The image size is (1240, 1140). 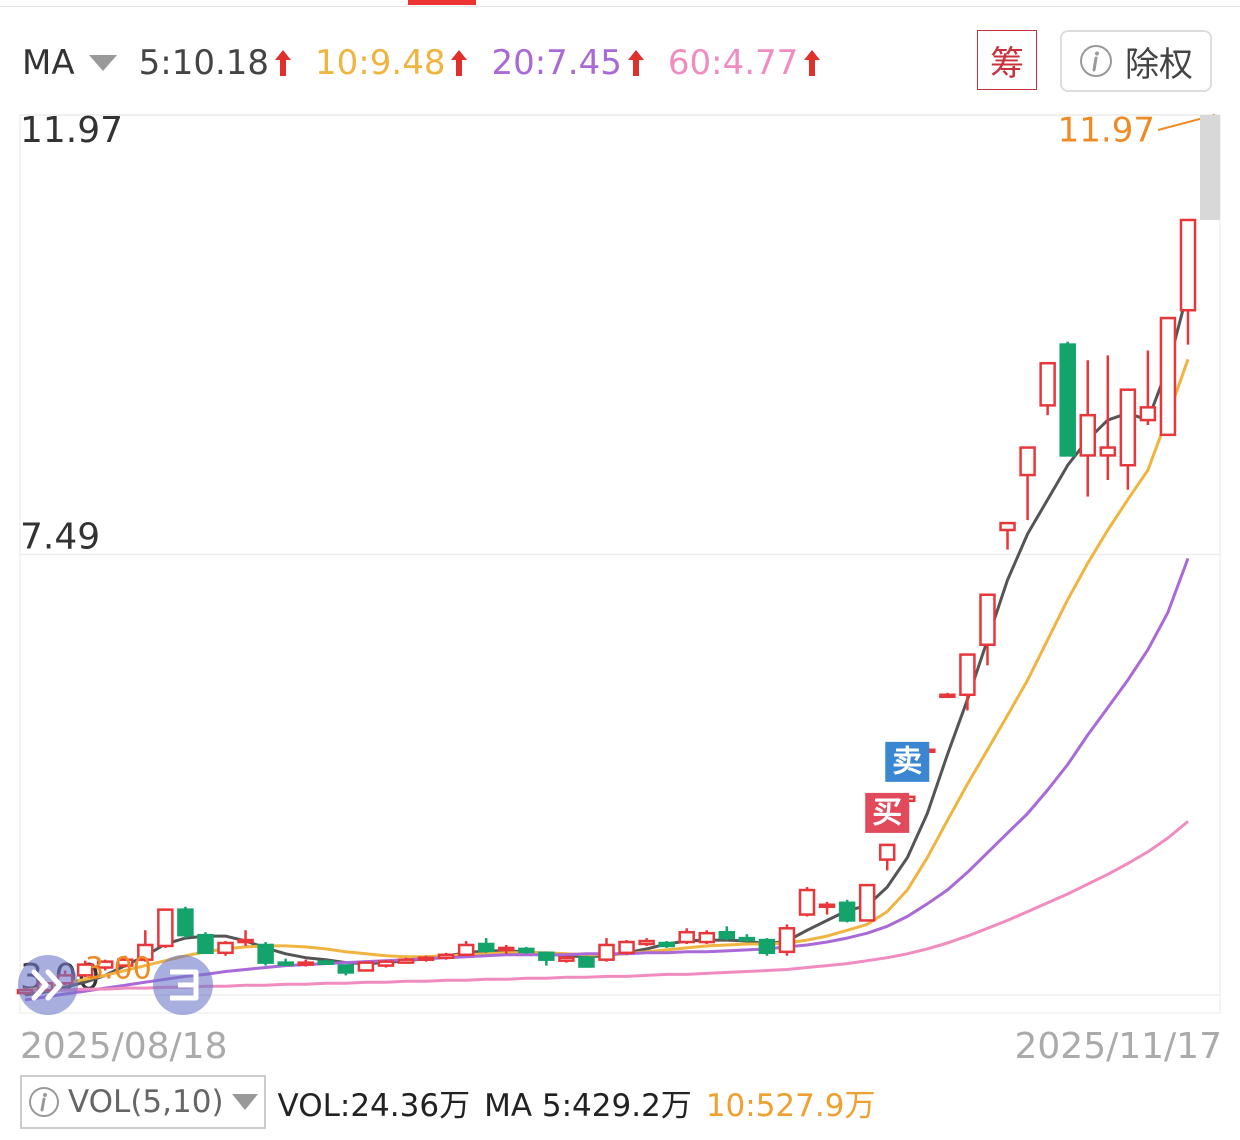 I want to click on high-mark-label: 11.97, so click(x=1106, y=131).